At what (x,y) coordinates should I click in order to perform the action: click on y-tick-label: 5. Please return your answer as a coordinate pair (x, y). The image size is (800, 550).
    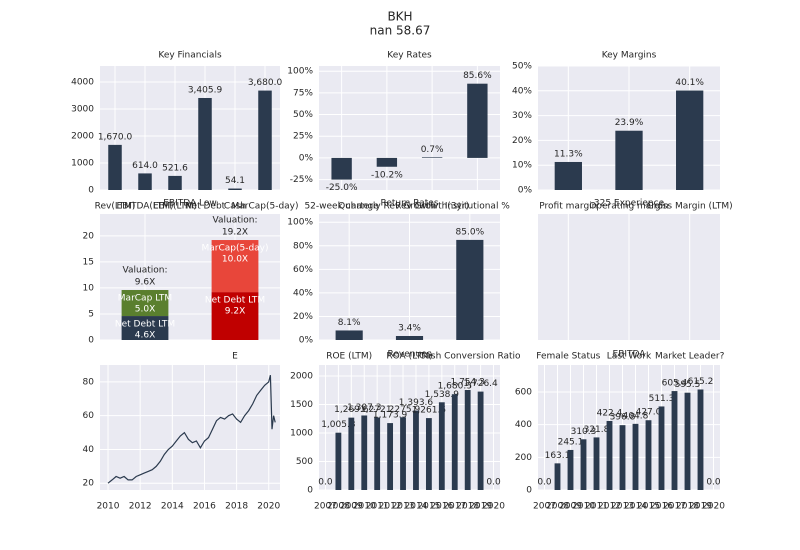
    Looking at the image, I should click on (91, 314).